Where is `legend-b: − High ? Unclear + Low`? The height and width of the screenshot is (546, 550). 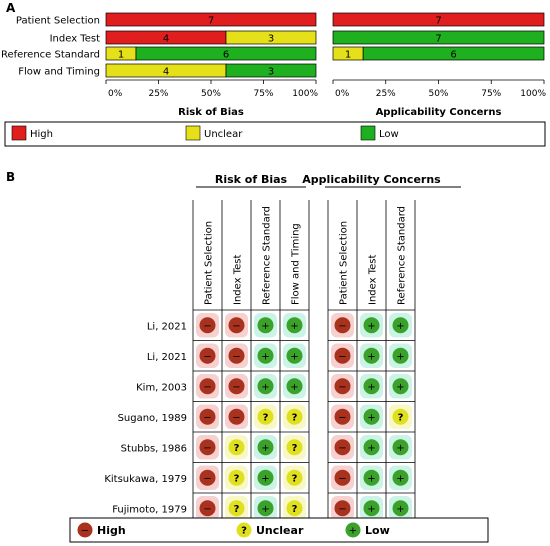 legend-b: − High ? Unclear + Low is located at coordinates (279, 530).